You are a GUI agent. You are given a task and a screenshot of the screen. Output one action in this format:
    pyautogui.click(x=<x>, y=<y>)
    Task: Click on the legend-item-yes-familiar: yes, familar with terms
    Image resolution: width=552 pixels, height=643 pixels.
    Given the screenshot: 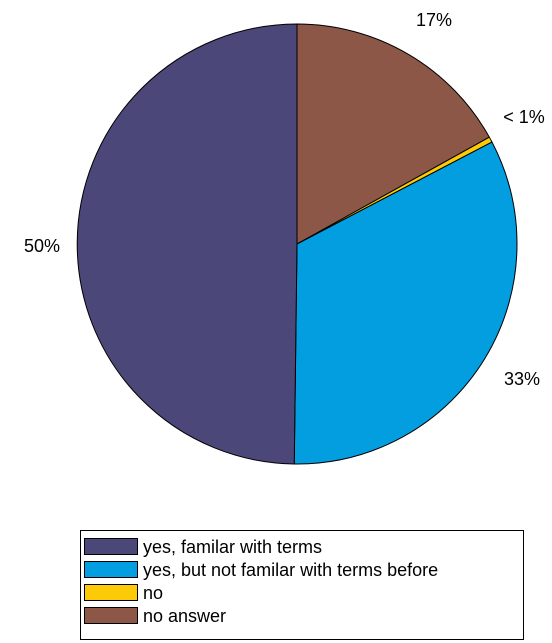 What is the action you would take?
    pyautogui.click(x=303, y=546)
    